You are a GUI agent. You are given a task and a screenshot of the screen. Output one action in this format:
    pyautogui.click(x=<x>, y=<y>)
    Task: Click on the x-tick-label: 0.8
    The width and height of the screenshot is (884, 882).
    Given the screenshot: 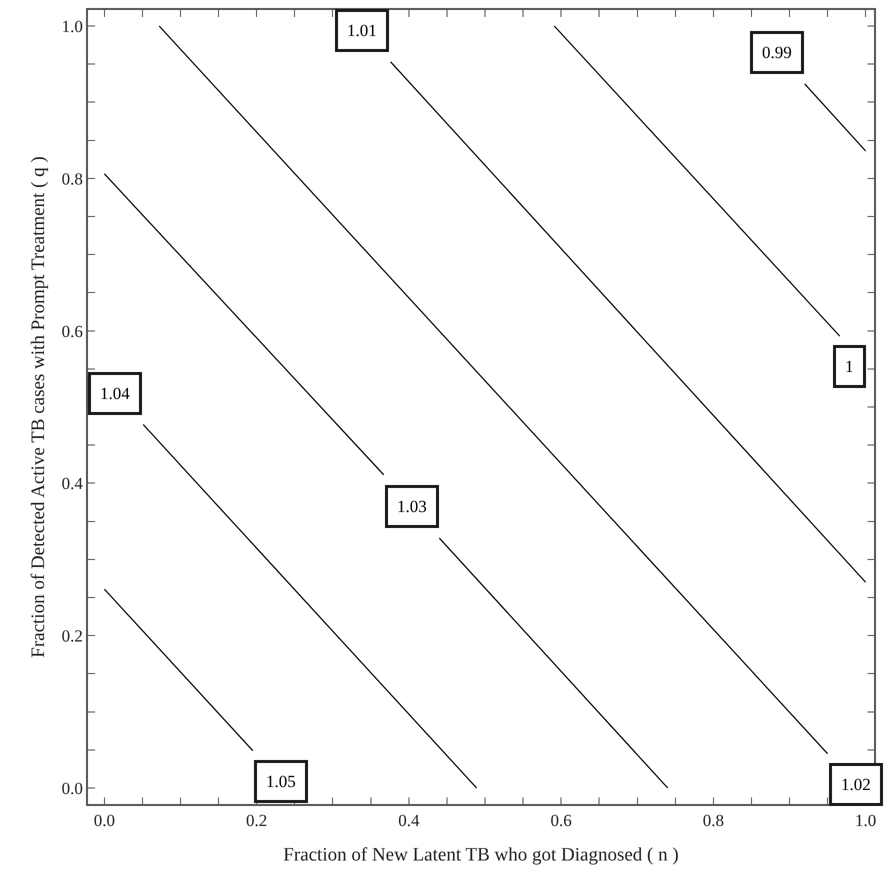 What is the action you would take?
    pyautogui.click(x=713, y=820)
    